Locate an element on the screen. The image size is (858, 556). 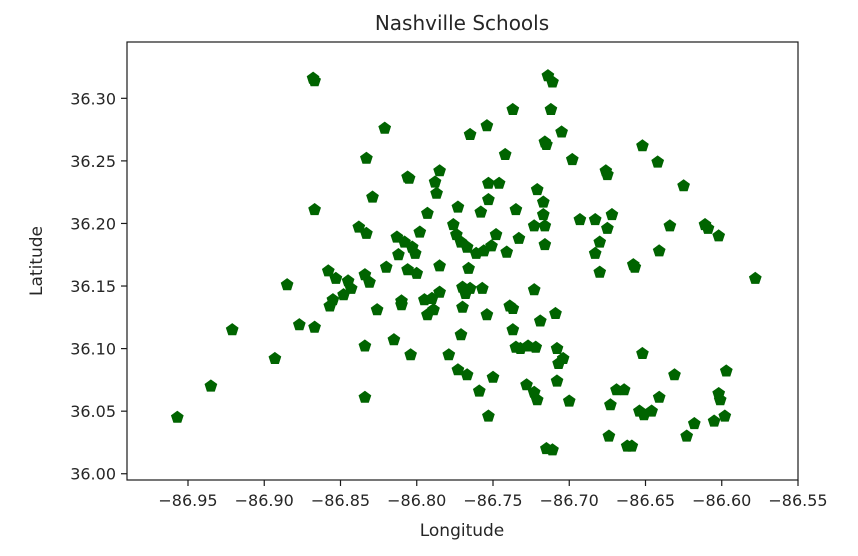
y-tick-label: 36.00 is located at coordinates (93, 474).